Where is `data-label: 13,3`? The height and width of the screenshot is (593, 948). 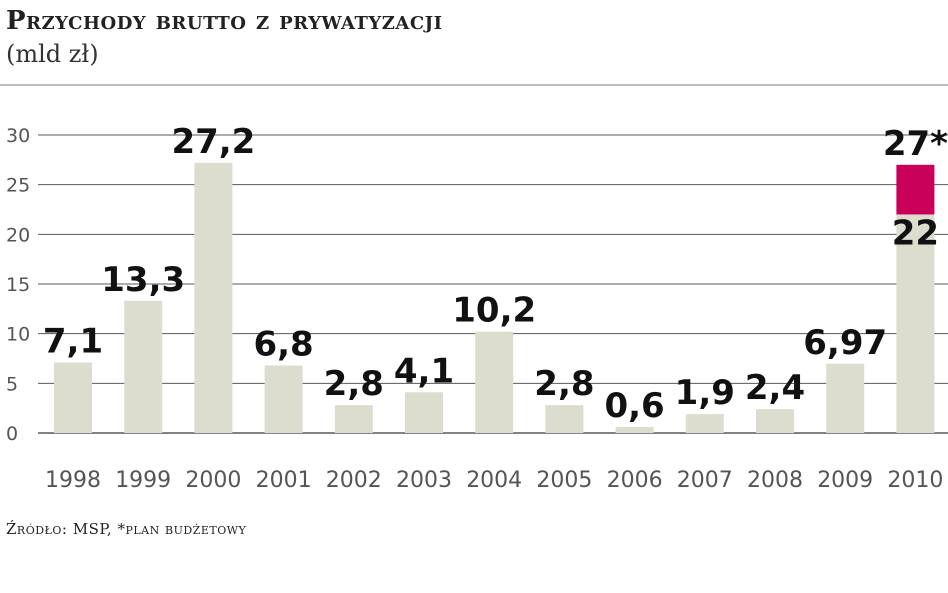 data-label: 13,3 is located at coordinates (143, 280).